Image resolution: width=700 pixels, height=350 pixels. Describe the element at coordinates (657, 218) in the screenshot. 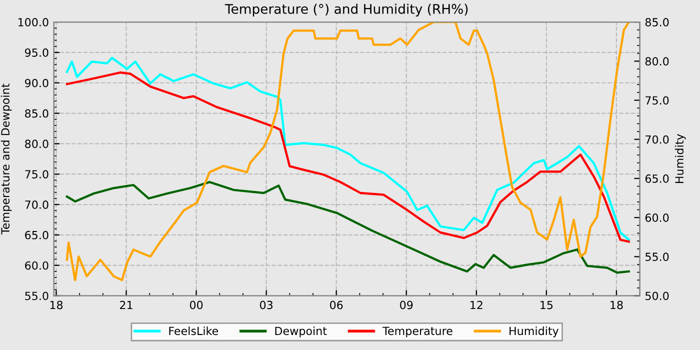

I see `y2-tick-label: 60.0` at that location.